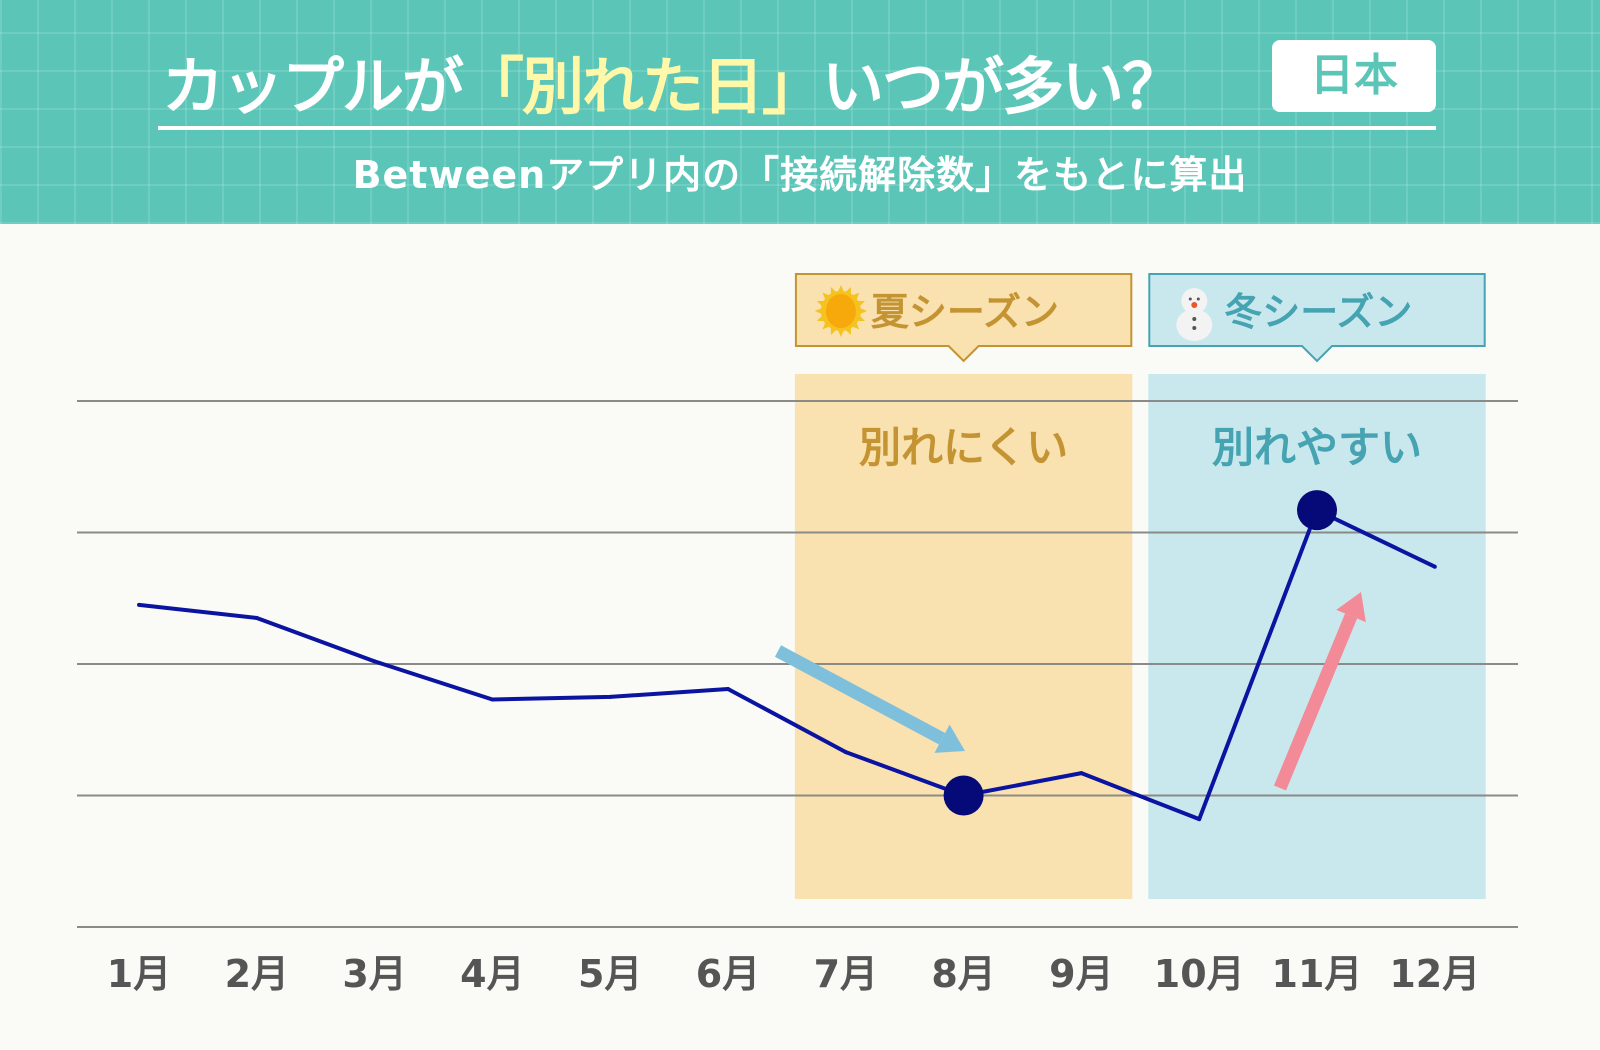  I want to click on band-text: 別れやすい, so click(1317, 447).